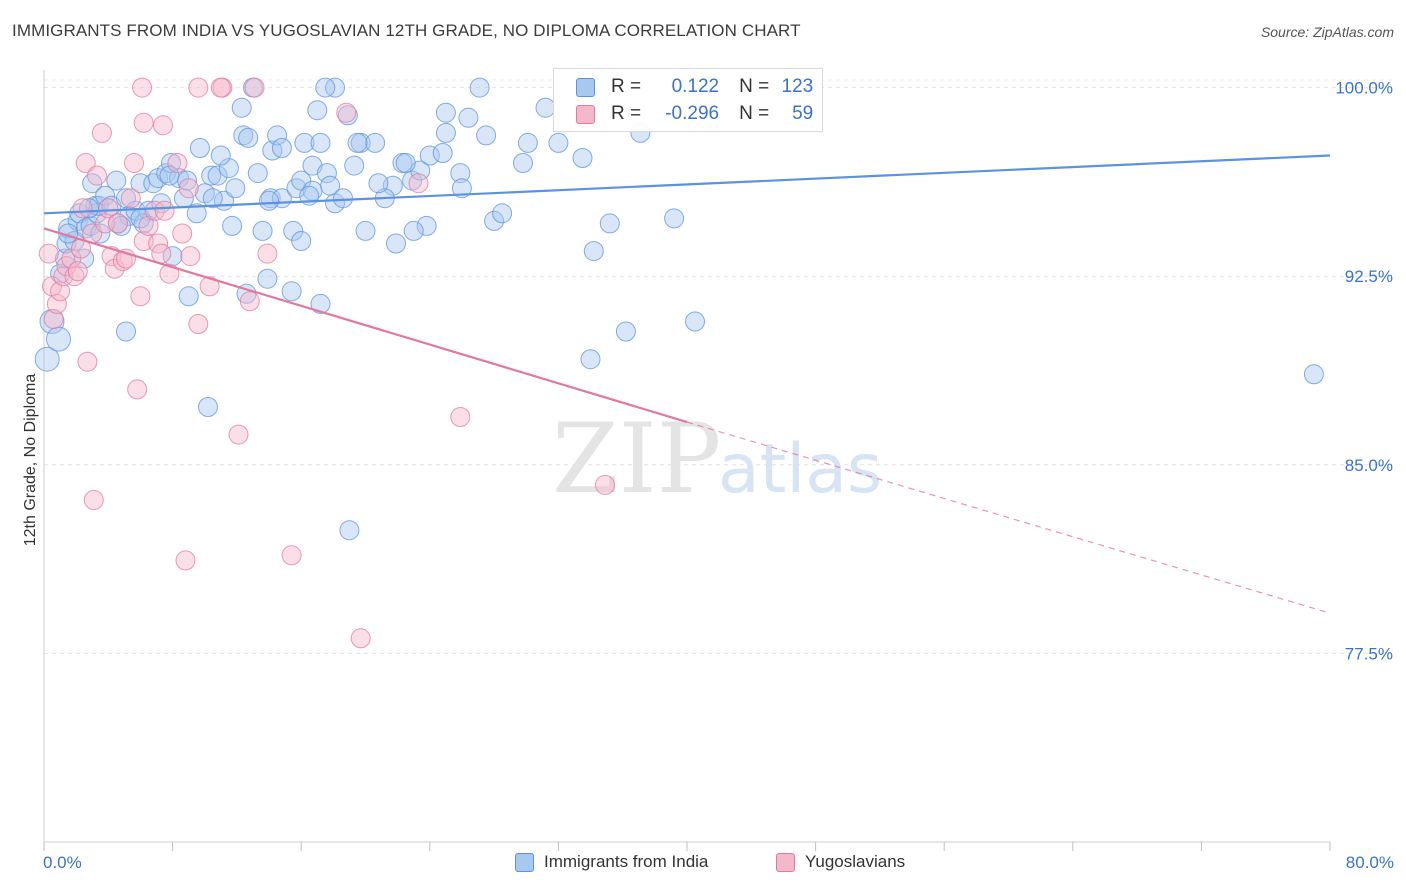 This screenshot has width=1406, height=892. What do you see at coordinates (687, 184) in the screenshot?
I see `india-trend-line` at bounding box center [687, 184].